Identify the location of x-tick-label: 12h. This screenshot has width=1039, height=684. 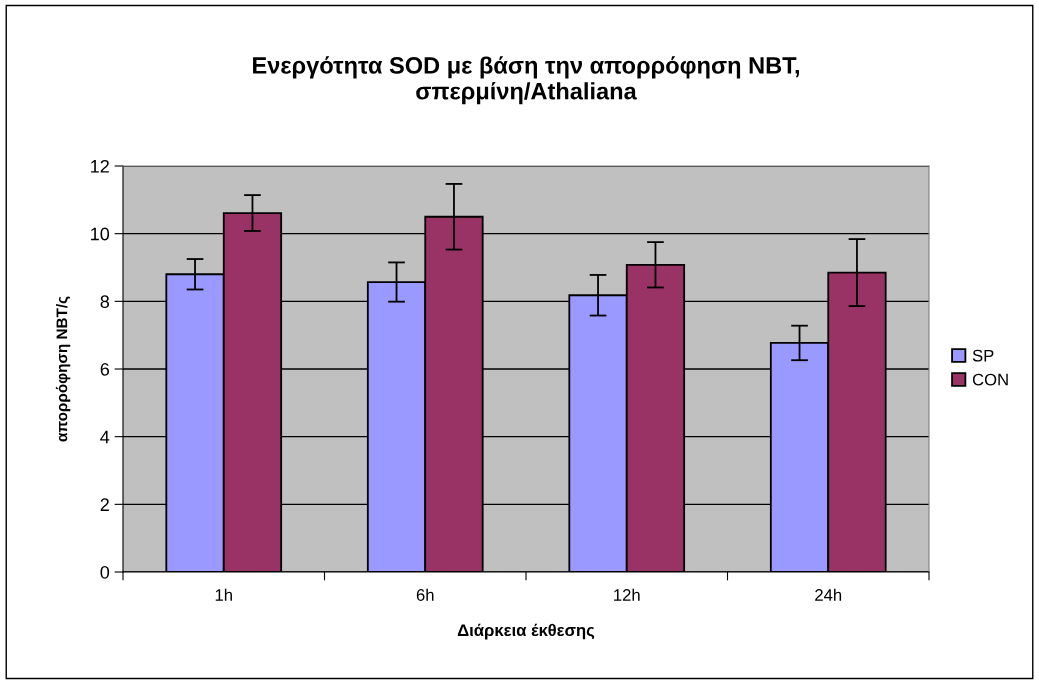
(627, 594).